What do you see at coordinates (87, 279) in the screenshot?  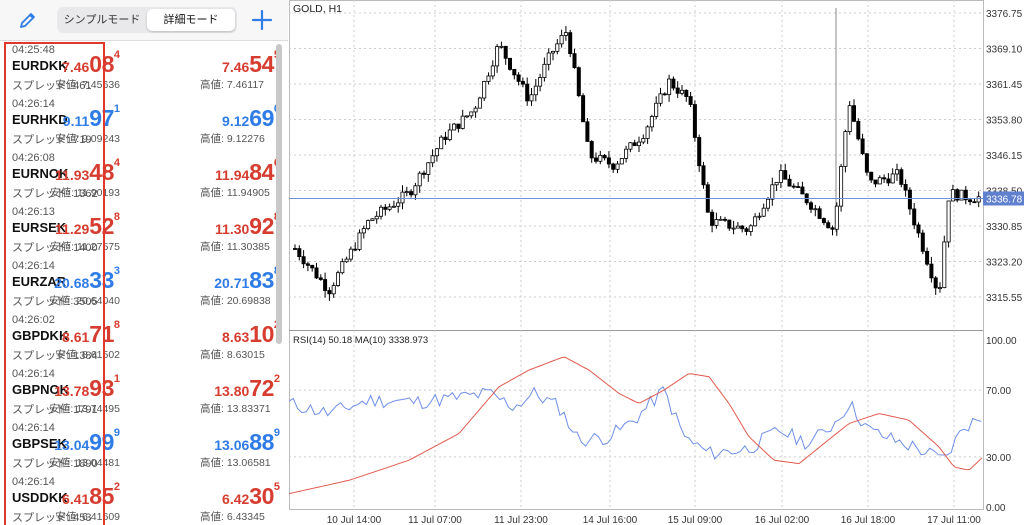 I see `bid-price: 20.68333` at bounding box center [87, 279].